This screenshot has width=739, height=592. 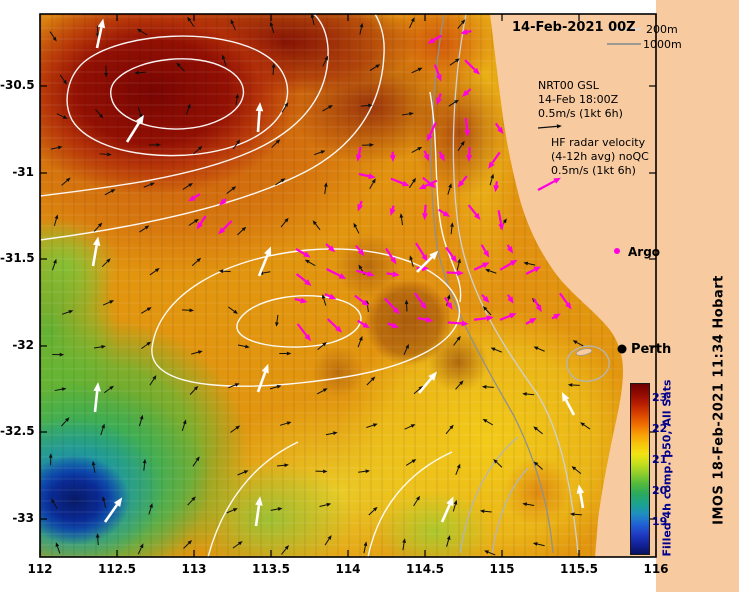 I want to click on x-tick-112-5: 112.5, so click(x=117, y=569).